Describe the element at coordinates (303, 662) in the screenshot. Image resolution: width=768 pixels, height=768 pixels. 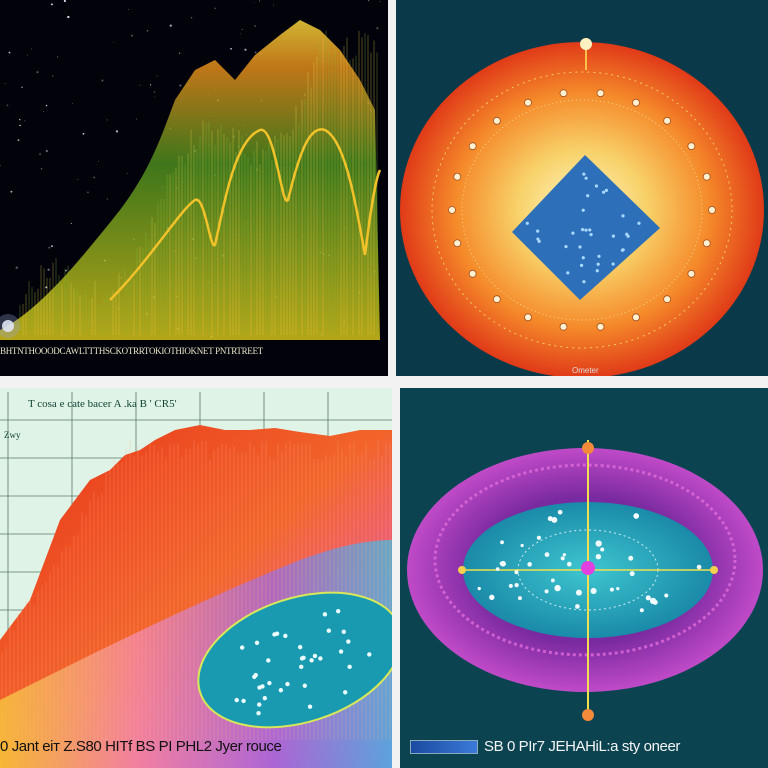
I see `ellipse-dots` at that location.